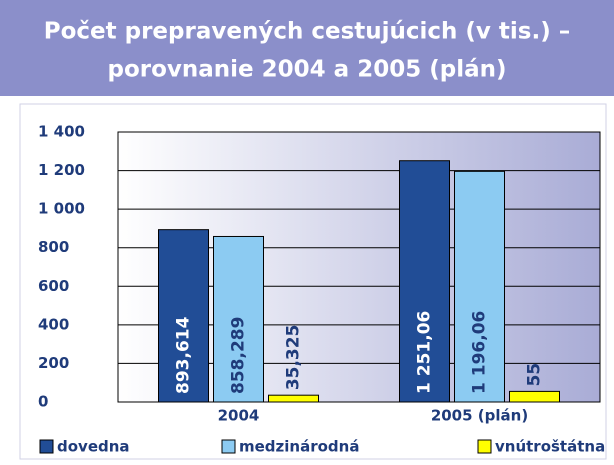  I want to click on value-label: 858,289, so click(239, 355).